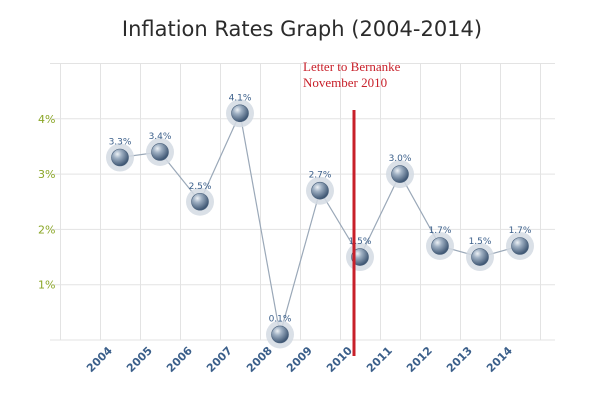  I want to click on y-tick-label: 3%, so click(46, 174).